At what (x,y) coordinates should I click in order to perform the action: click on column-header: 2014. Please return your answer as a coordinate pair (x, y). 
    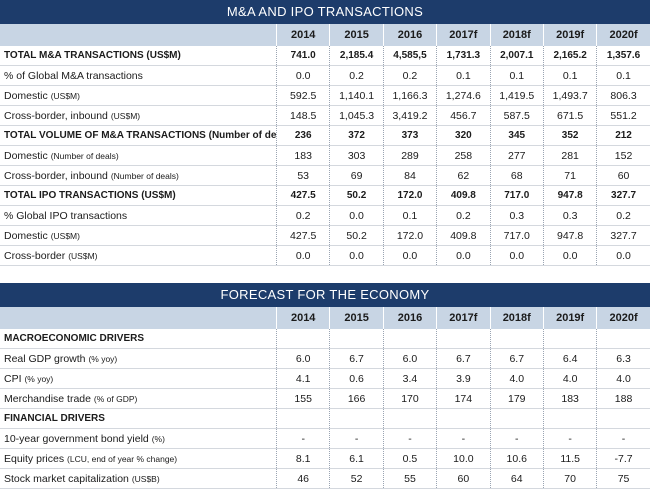
    Looking at the image, I should click on (302, 318).